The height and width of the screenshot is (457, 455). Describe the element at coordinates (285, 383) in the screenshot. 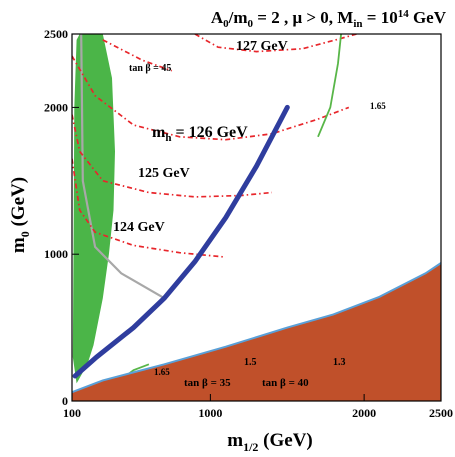

I see `tanbeta-label-40: tan β = 40` at that location.